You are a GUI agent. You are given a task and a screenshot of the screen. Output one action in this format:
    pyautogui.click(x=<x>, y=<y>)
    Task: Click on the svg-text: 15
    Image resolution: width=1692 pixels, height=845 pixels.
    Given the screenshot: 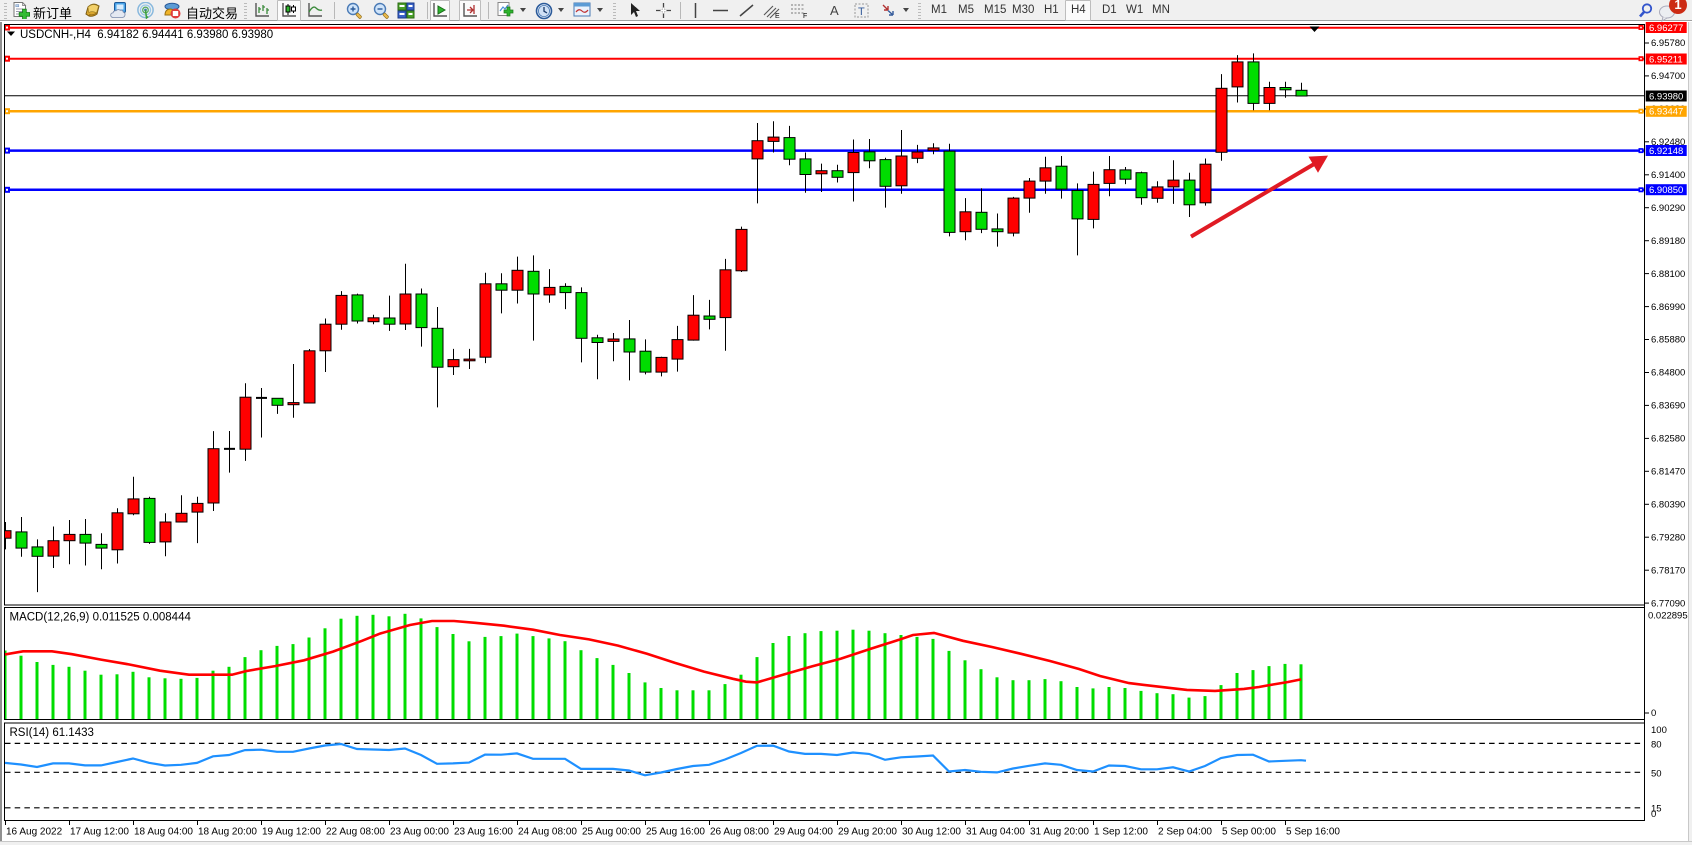 What is the action you would take?
    pyautogui.click(x=1656, y=808)
    